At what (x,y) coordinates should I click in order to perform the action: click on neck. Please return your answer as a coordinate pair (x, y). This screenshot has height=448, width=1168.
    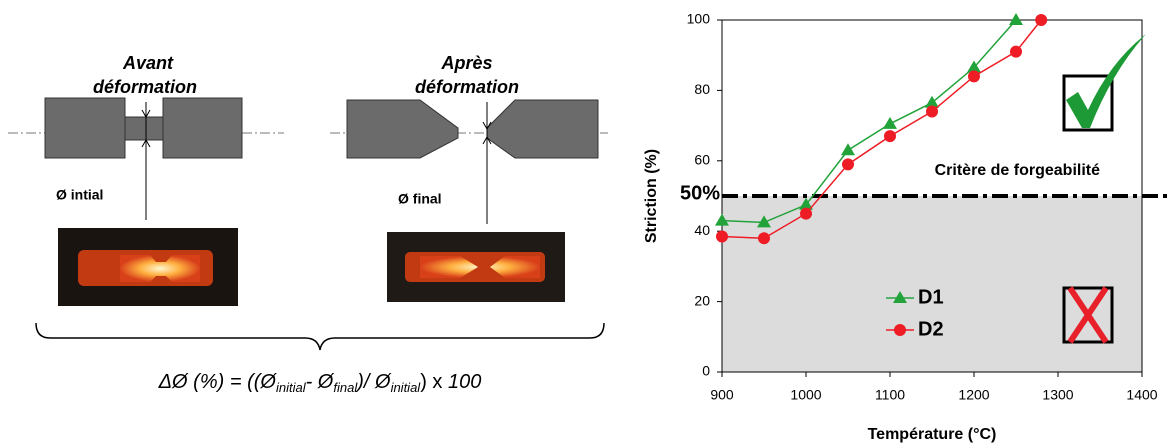
    Looking at the image, I should click on (144, 128).